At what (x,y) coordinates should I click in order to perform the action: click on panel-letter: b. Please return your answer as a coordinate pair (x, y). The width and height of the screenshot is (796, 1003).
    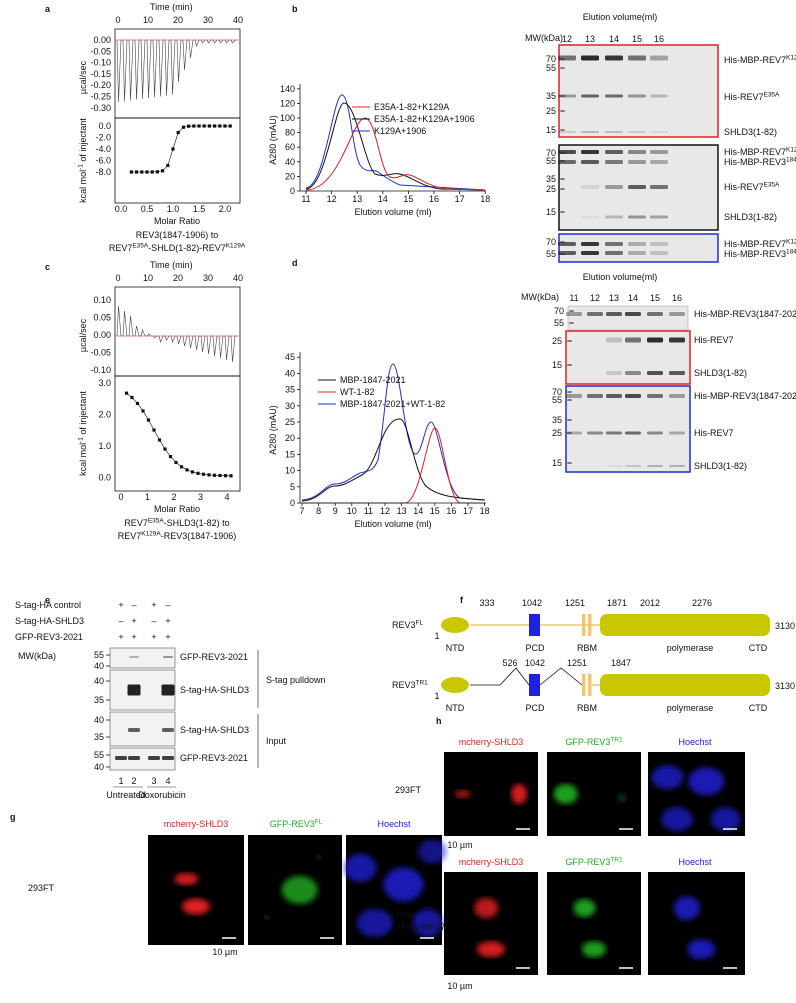
    Looking at the image, I should click on (295, 9).